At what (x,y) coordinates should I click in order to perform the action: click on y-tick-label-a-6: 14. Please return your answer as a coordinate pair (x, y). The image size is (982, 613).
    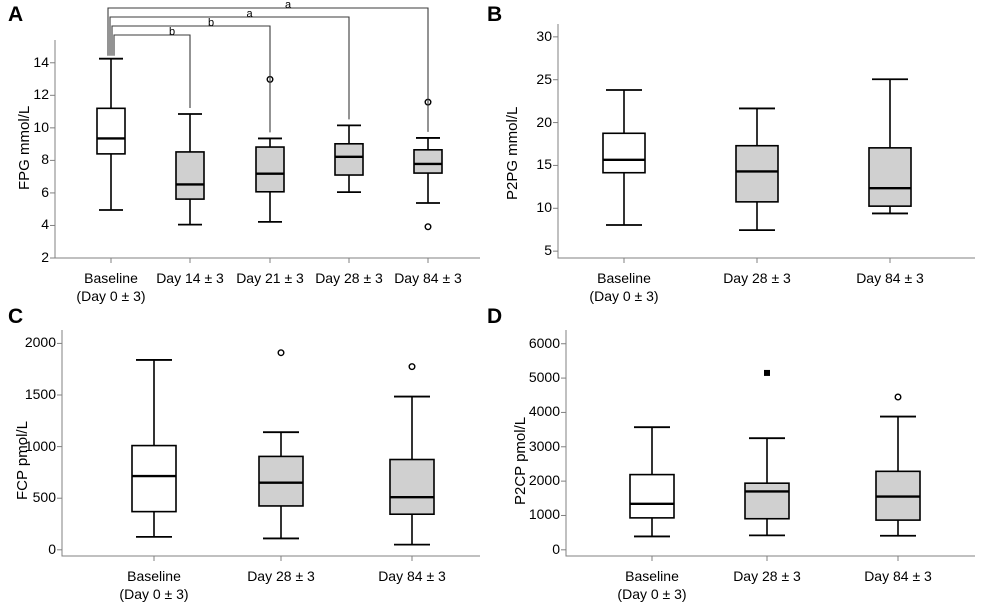
    Looking at the image, I should click on (41, 61).